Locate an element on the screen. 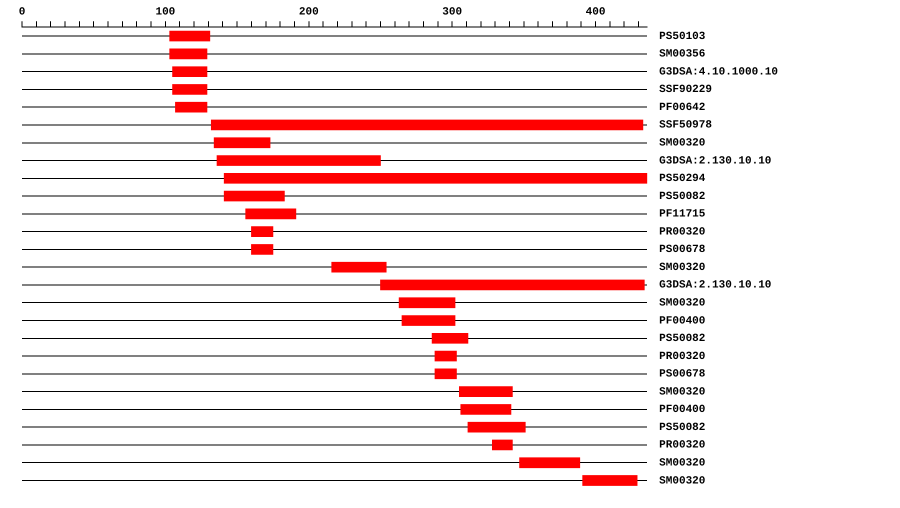 This screenshot has height=508, width=900. y-tick-label: PF00642 is located at coordinates (682, 108).